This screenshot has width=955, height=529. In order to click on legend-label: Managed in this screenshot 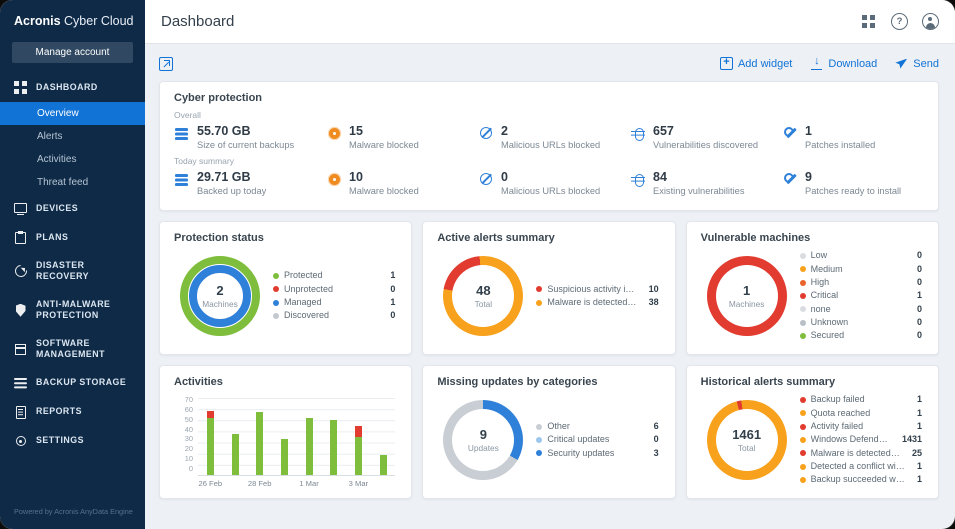, I will do `click(303, 302)`.